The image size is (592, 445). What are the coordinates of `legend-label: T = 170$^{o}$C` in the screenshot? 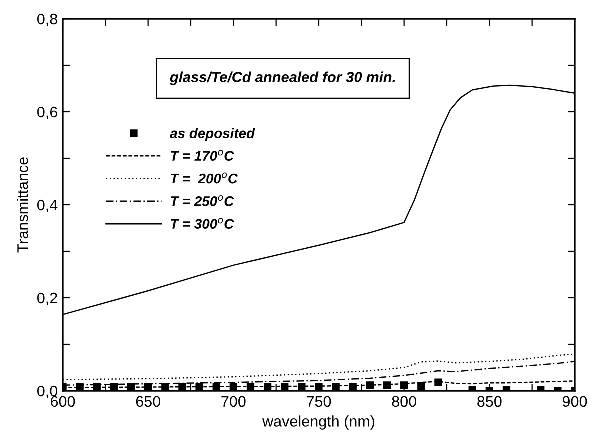 It's located at (202, 156).